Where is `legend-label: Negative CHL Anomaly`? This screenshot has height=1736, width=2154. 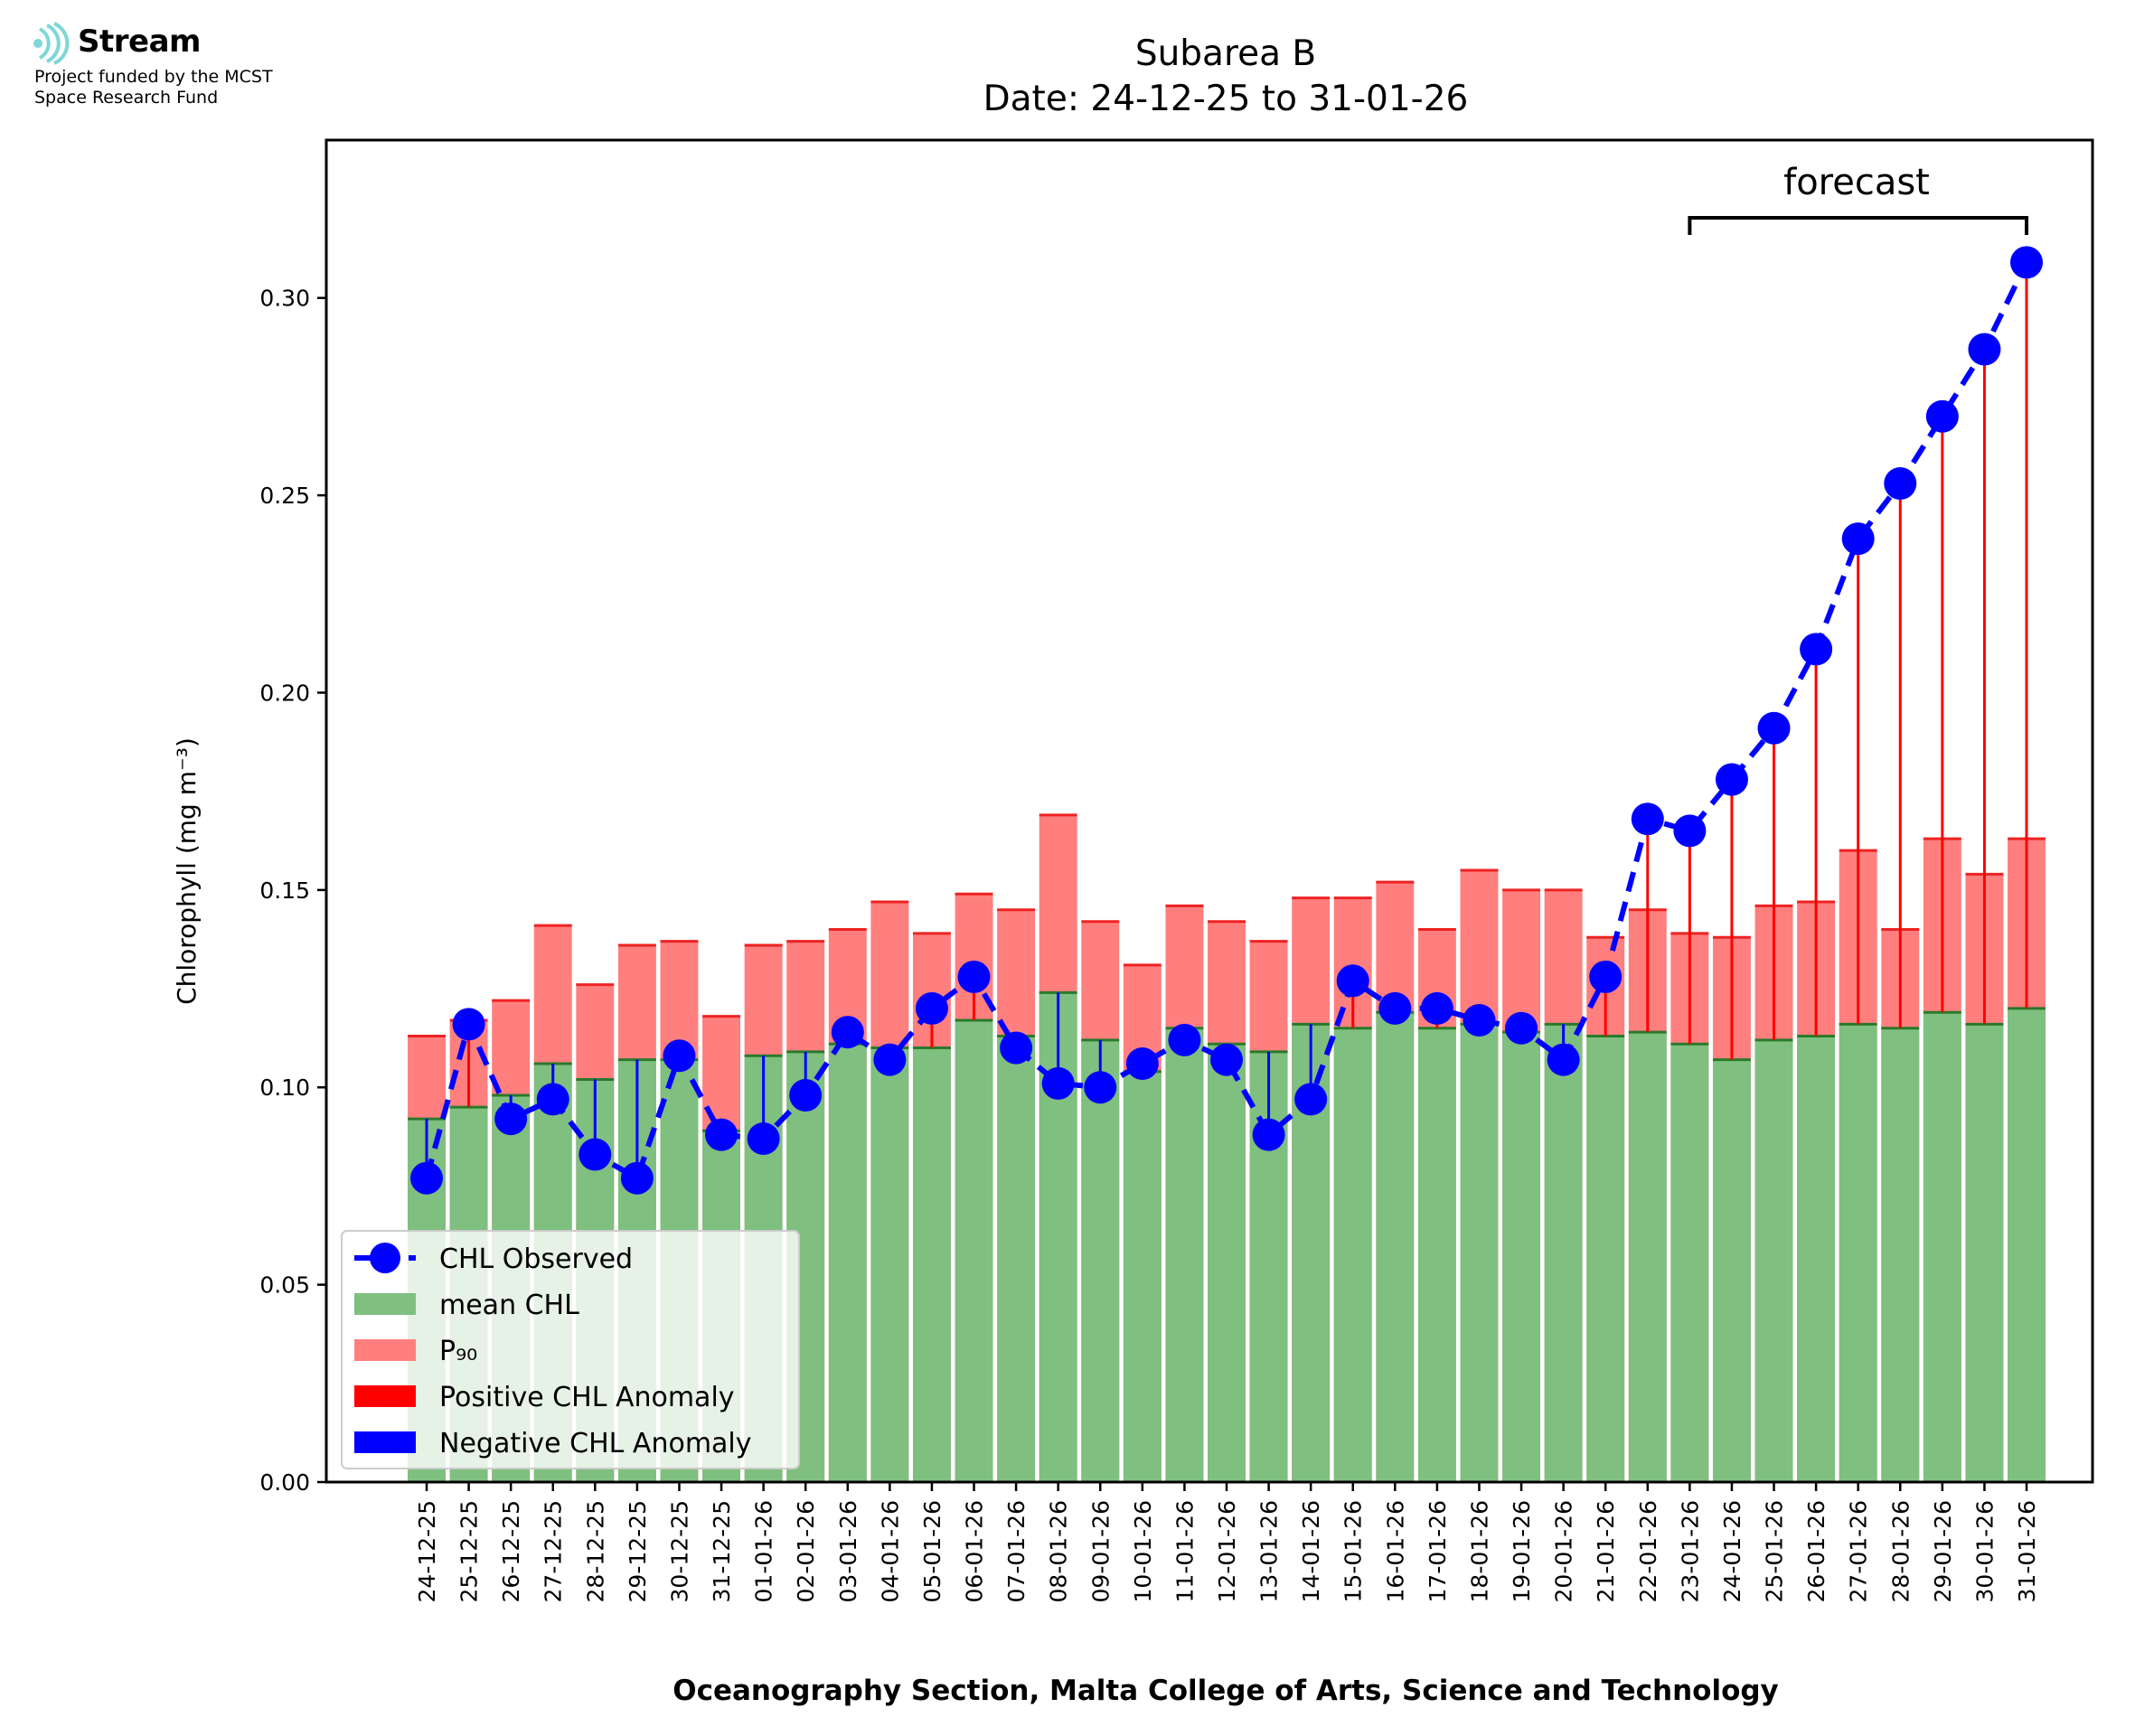 legend-label: Negative CHL Anomaly is located at coordinates (595, 1443).